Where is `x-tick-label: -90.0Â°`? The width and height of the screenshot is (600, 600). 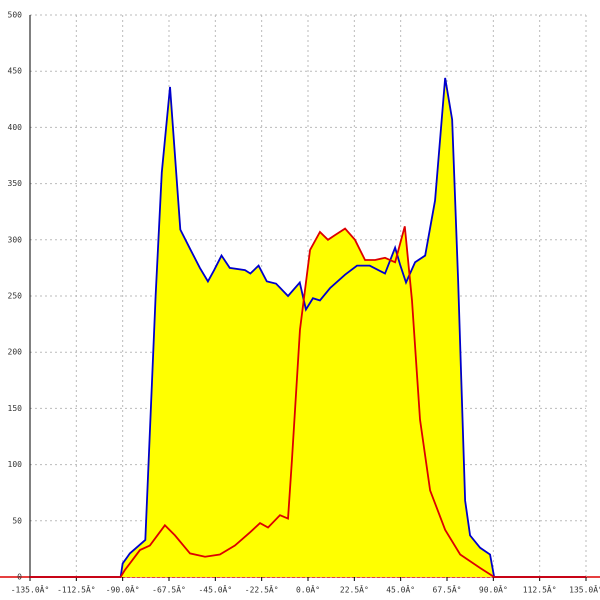 x-tick-label: -90.0Â° is located at coordinates (123, 589).